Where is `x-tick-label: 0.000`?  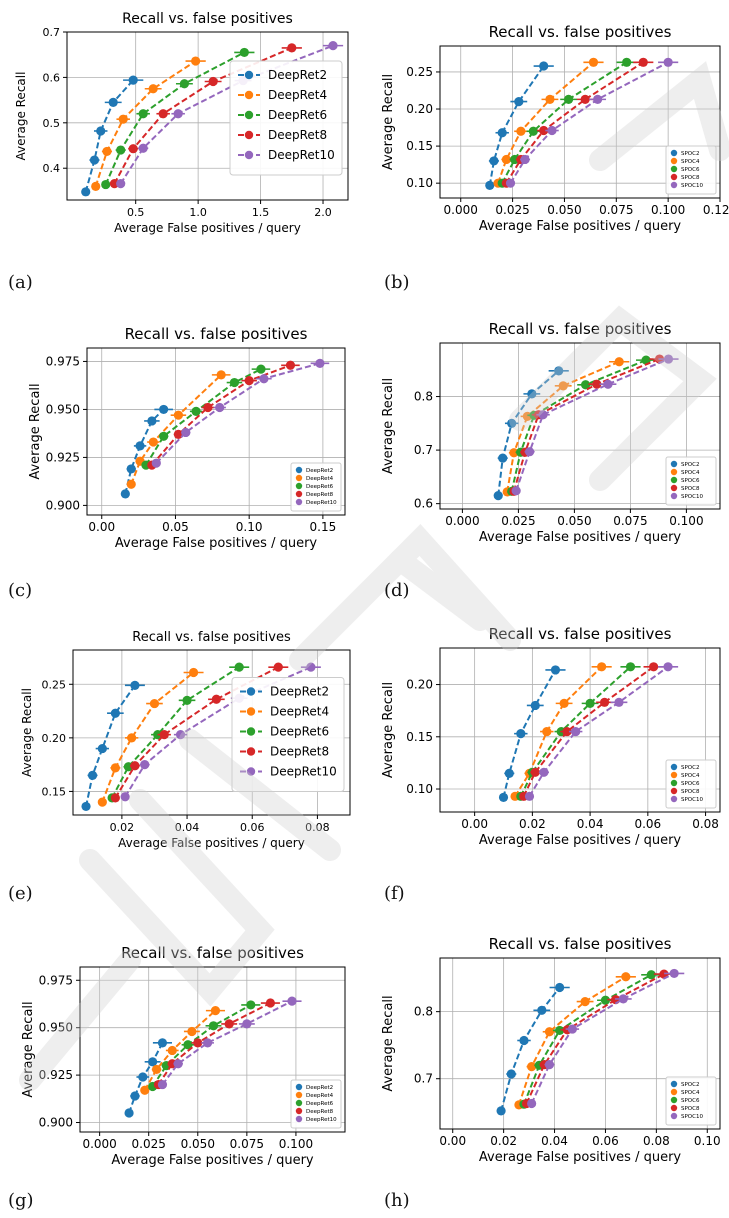
x-tick-label: 0.000 is located at coordinates (462, 521).